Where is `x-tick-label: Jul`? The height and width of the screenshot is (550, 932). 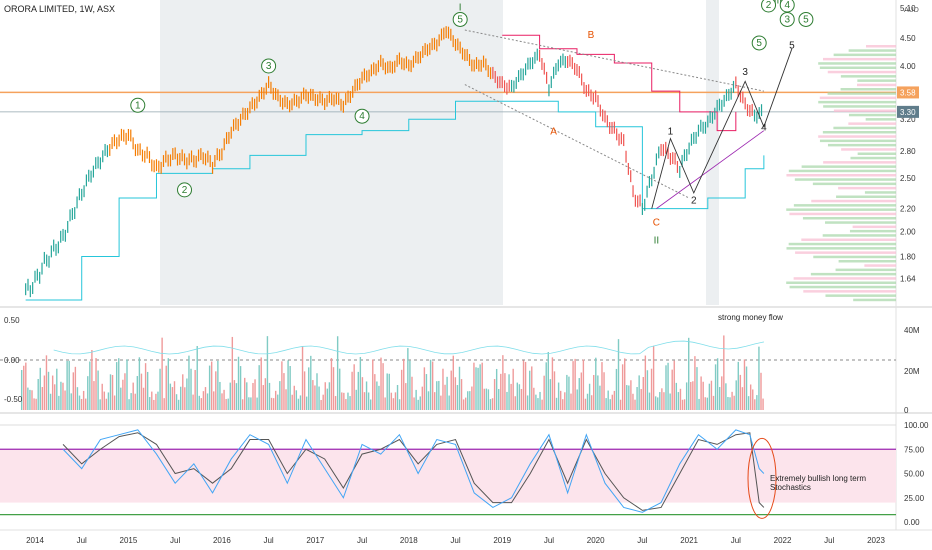
x-tick-label: Jul is located at coordinates (642, 540).